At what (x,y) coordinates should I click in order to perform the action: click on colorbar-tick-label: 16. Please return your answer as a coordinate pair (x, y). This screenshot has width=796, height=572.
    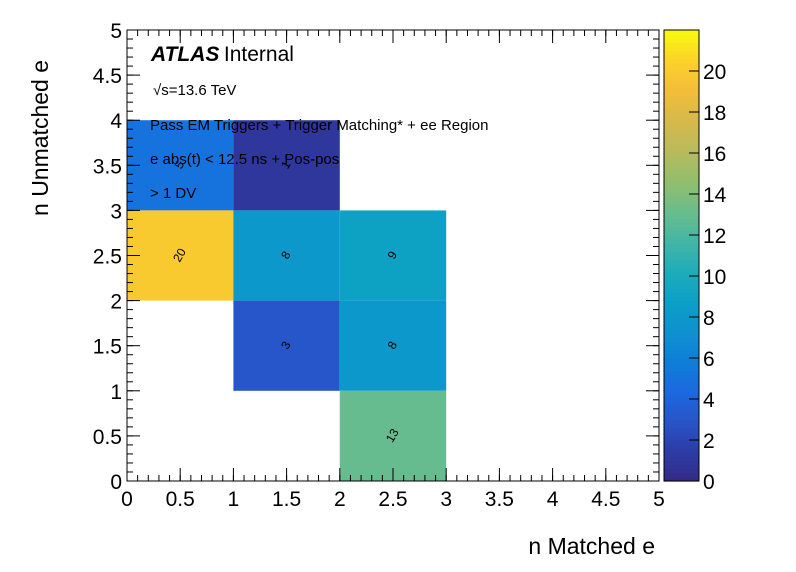
    Looking at the image, I should click on (714, 154).